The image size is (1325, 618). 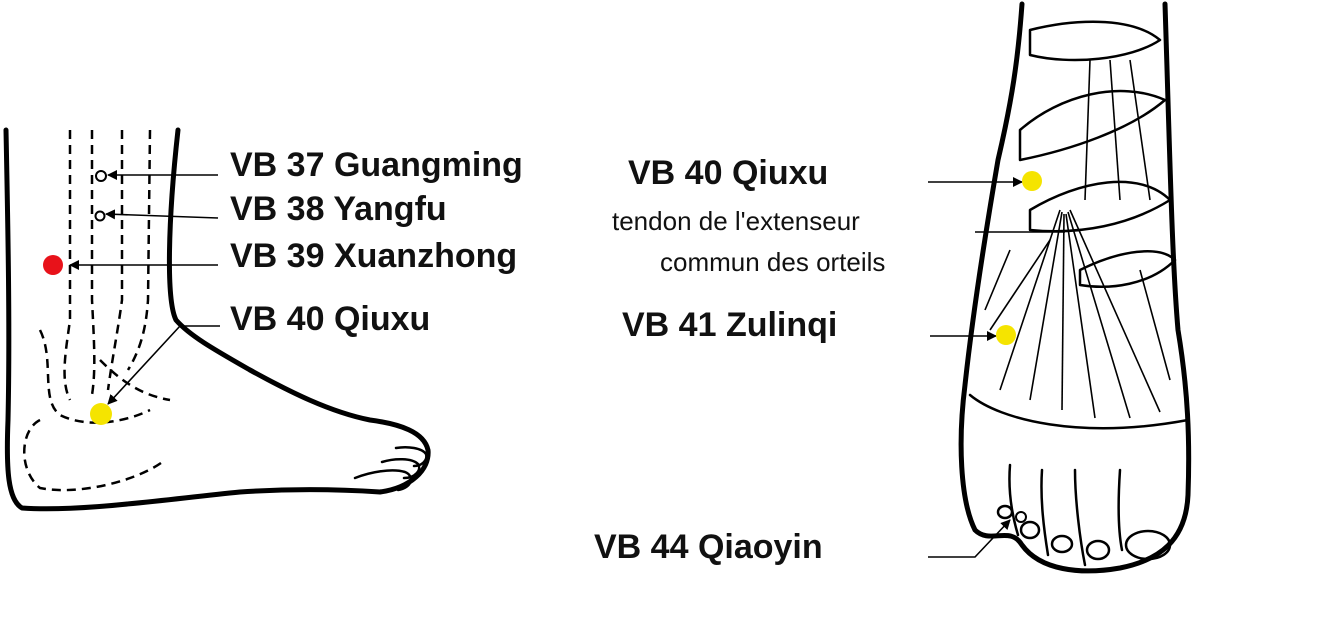 What do you see at coordinates (728, 173) in the screenshot?
I see `vb40-top-label: VB 40 Qiuxu` at bounding box center [728, 173].